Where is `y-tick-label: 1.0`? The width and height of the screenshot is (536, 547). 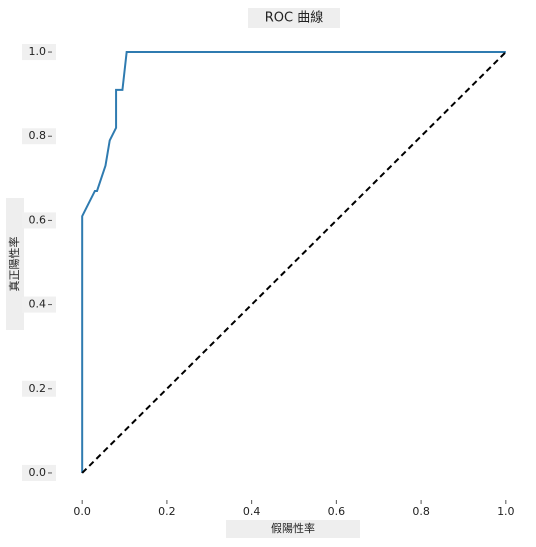 y-tick-label: 1.0 is located at coordinates (38, 51).